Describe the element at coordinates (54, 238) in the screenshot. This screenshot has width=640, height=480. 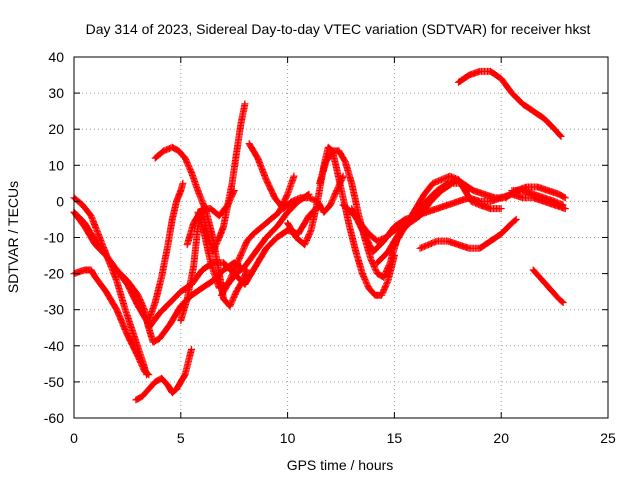
I see `y-tick-label: -10` at that location.